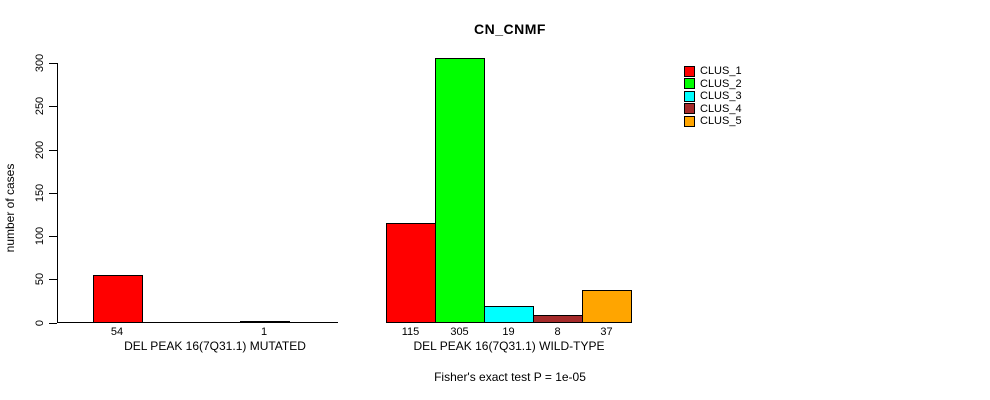 The image size is (990, 400). Describe the element at coordinates (721, 121) in the screenshot. I see `legend-label-clus_5: CLUS_5` at that location.